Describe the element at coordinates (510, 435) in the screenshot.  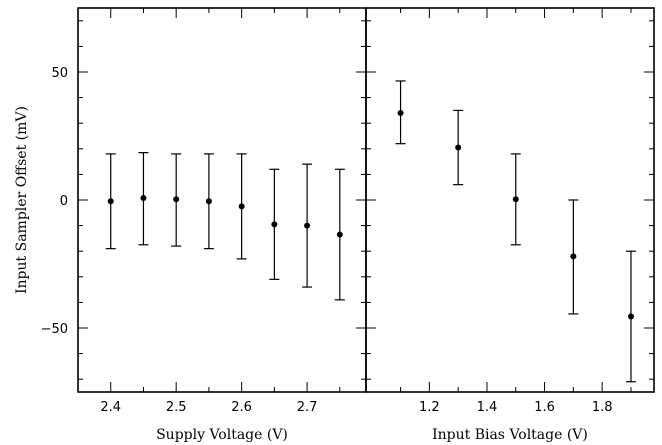
I see `x-axis-title-right: Input Bias Voltage (V)` at that location.